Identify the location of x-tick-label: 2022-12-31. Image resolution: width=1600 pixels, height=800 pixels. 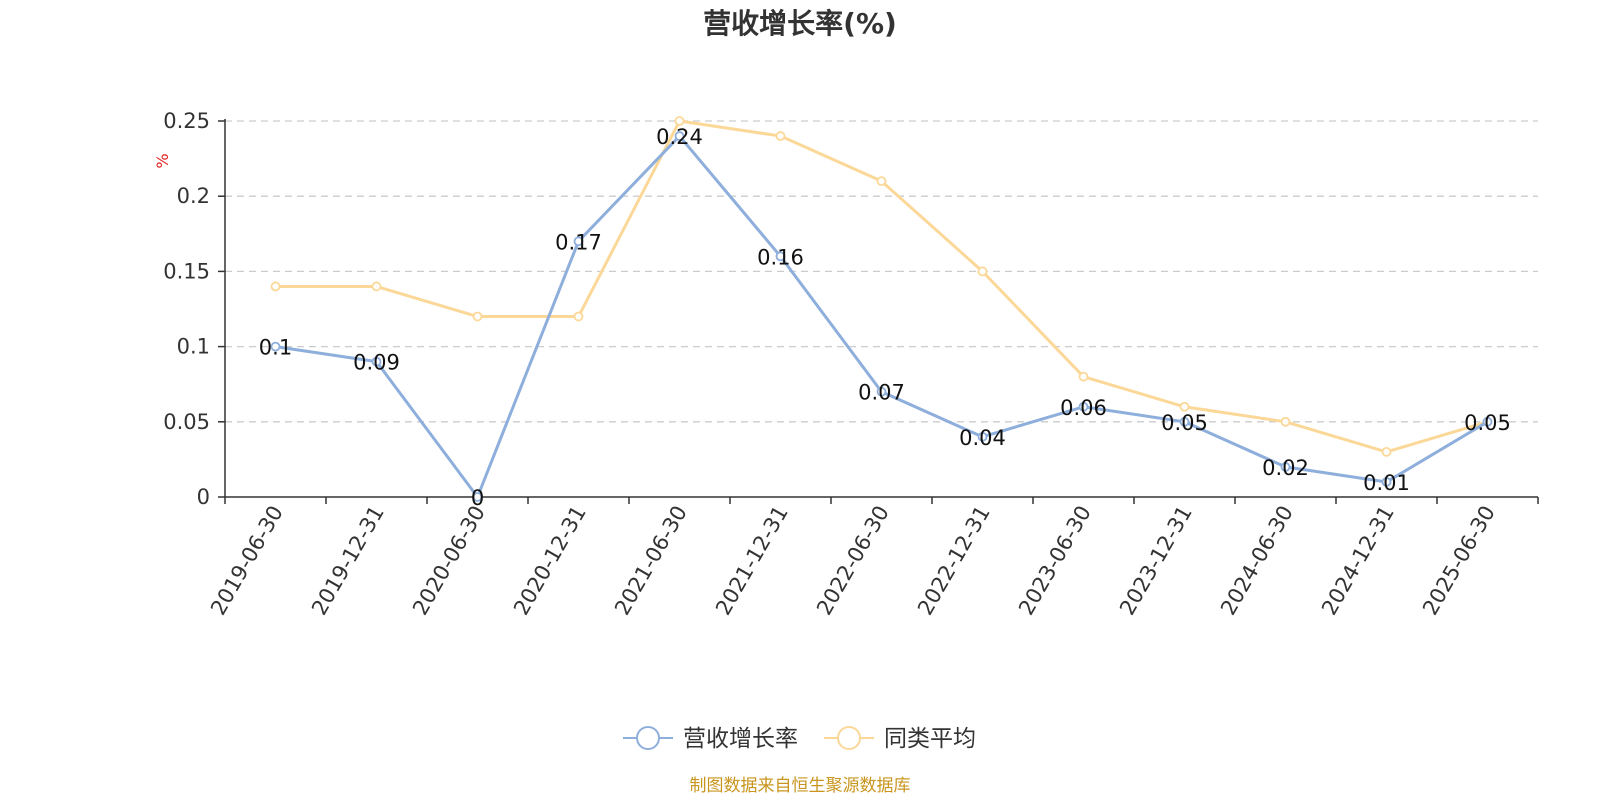
(954, 561).